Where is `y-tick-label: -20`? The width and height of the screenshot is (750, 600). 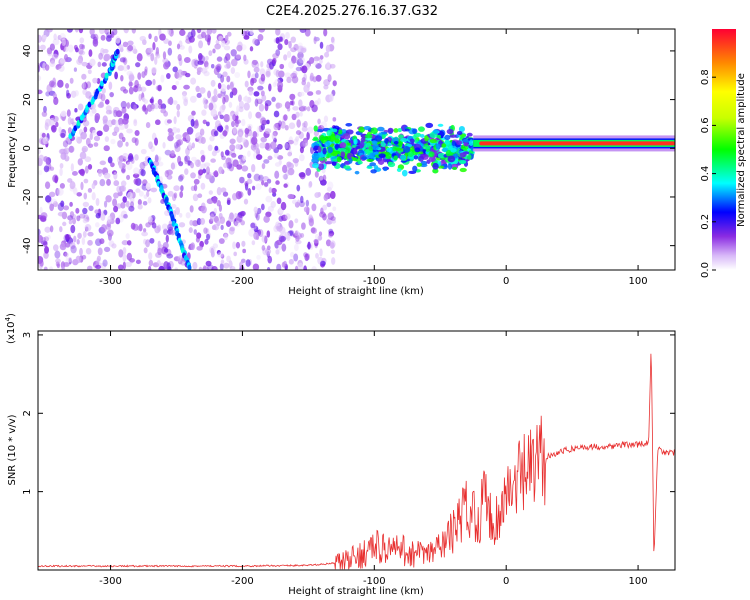
y-tick-label: -20 is located at coordinates (27, 197).